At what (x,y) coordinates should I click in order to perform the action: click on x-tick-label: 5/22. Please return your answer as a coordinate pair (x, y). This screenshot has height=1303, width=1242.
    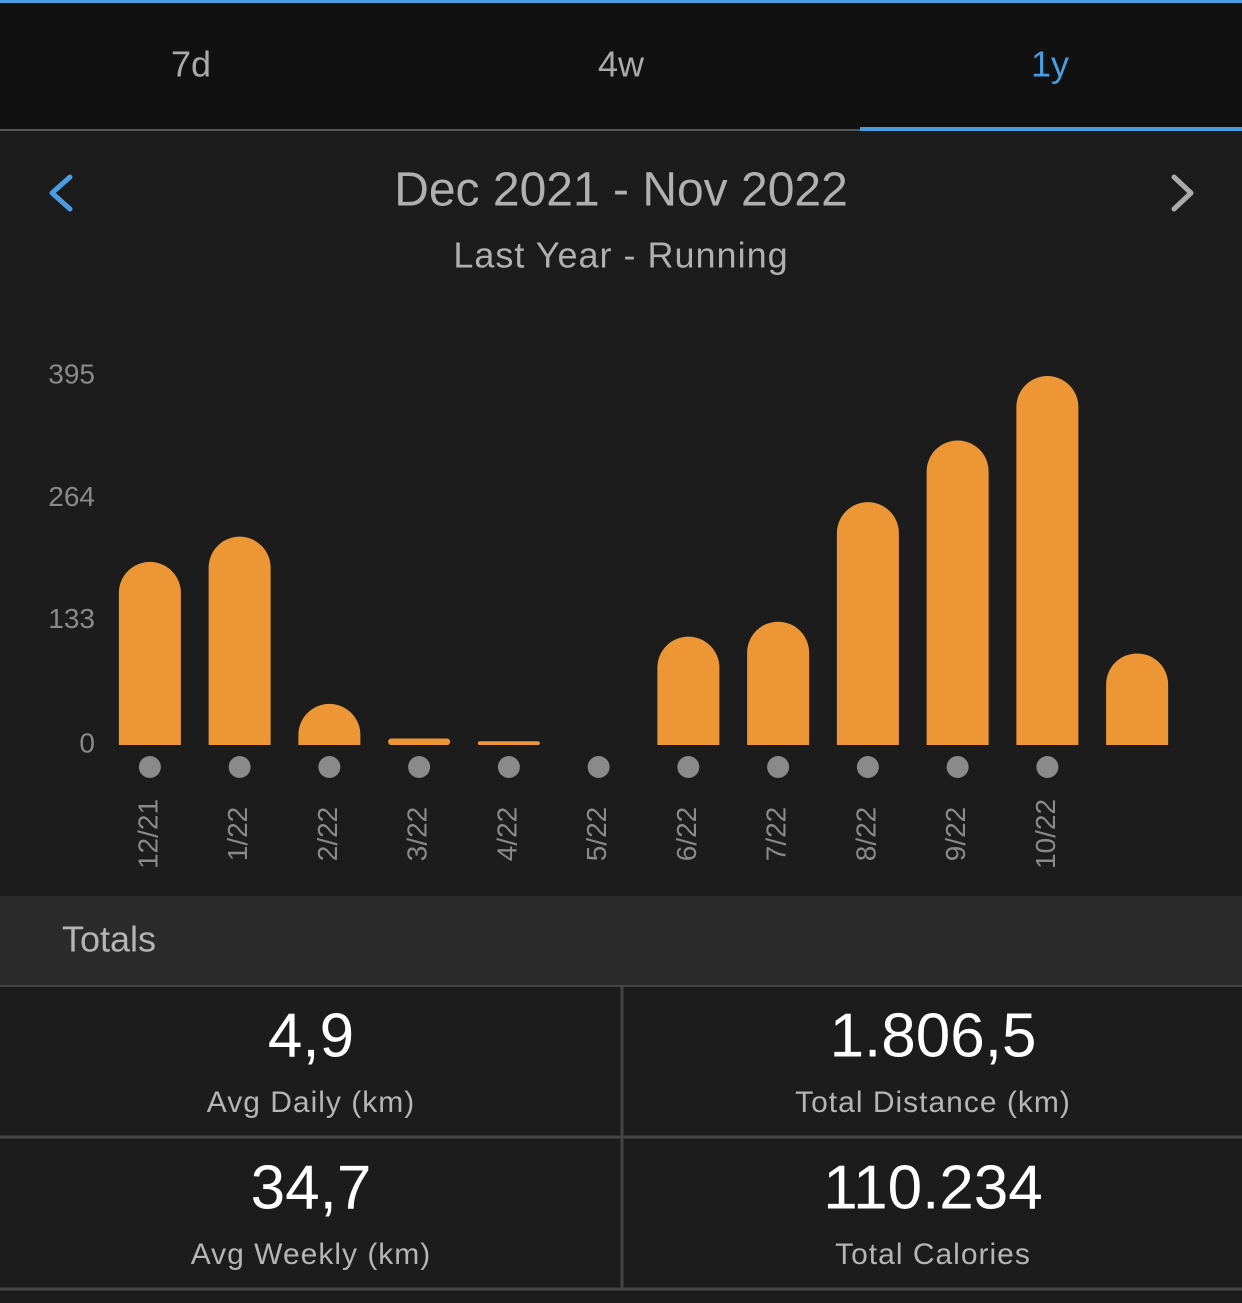
    Looking at the image, I should click on (596, 834).